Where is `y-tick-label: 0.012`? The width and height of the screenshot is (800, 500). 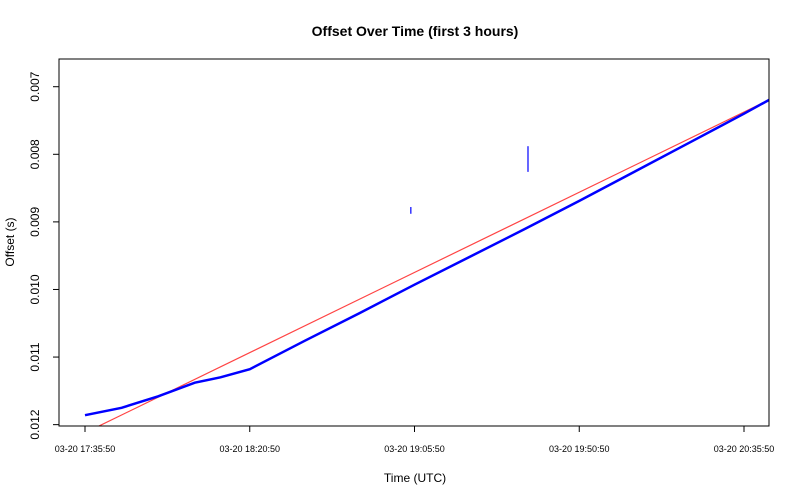 y-tick-label: 0.012 is located at coordinates (35, 424).